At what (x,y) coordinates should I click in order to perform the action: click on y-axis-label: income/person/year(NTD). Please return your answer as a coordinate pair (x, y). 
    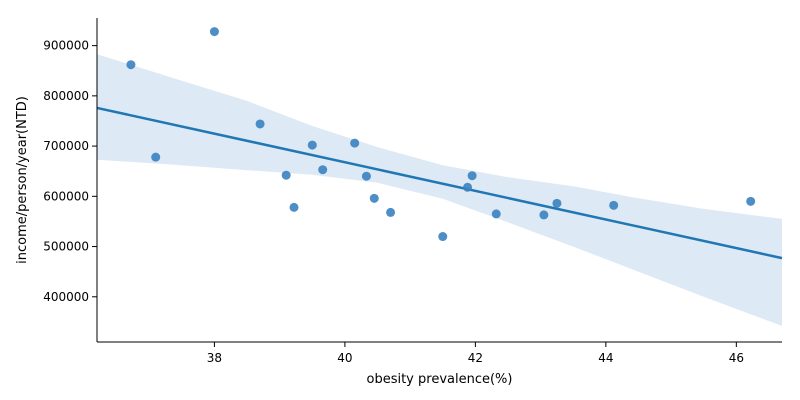
    Looking at the image, I should click on (22, 180).